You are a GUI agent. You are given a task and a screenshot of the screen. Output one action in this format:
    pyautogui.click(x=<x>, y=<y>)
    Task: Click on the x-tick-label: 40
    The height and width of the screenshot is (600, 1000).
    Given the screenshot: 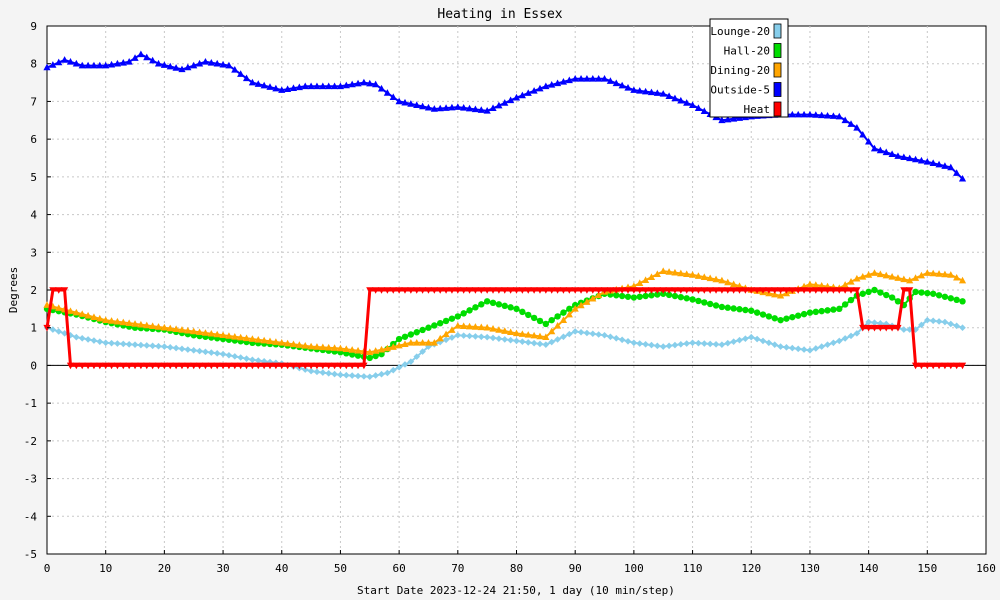 What is the action you would take?
    pyautogui.click(x=281, y=568)
    